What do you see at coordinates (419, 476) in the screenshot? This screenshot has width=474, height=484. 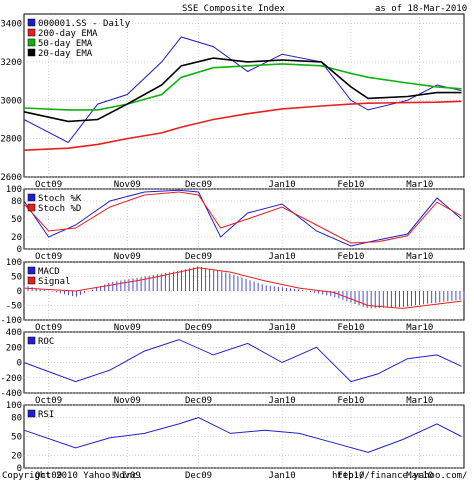 I see `rsi-xtick-label: Mar10` at bounding box center [419, 476].